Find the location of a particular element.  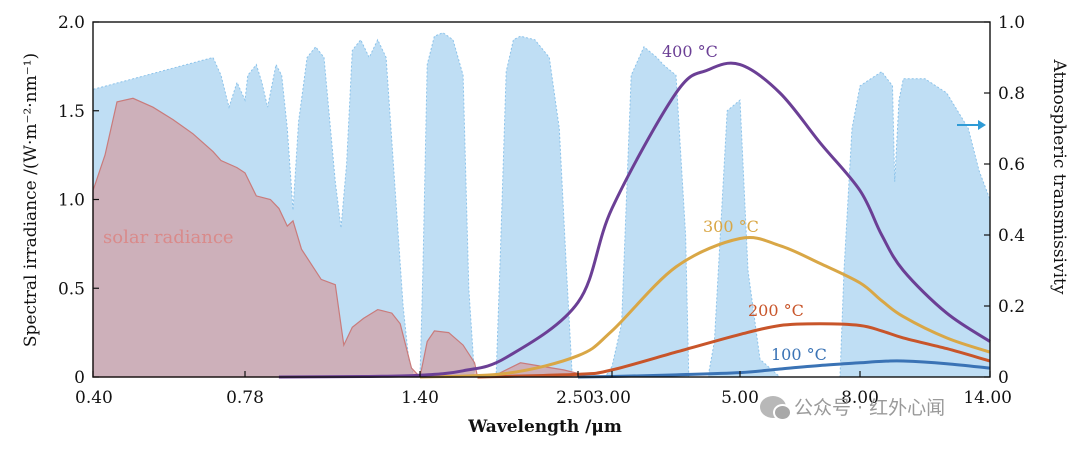

y-right-tick-label: 0.2 is located at coordinates (1011, 307).